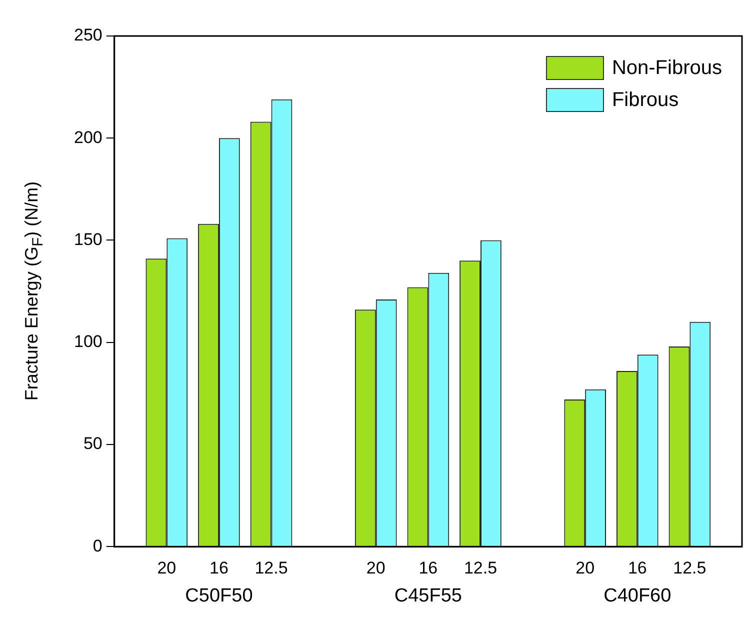 Image resolution: width=754 pixels, height=623 pixels. I want to click on y-tick-label: 0, so click(97, 546).